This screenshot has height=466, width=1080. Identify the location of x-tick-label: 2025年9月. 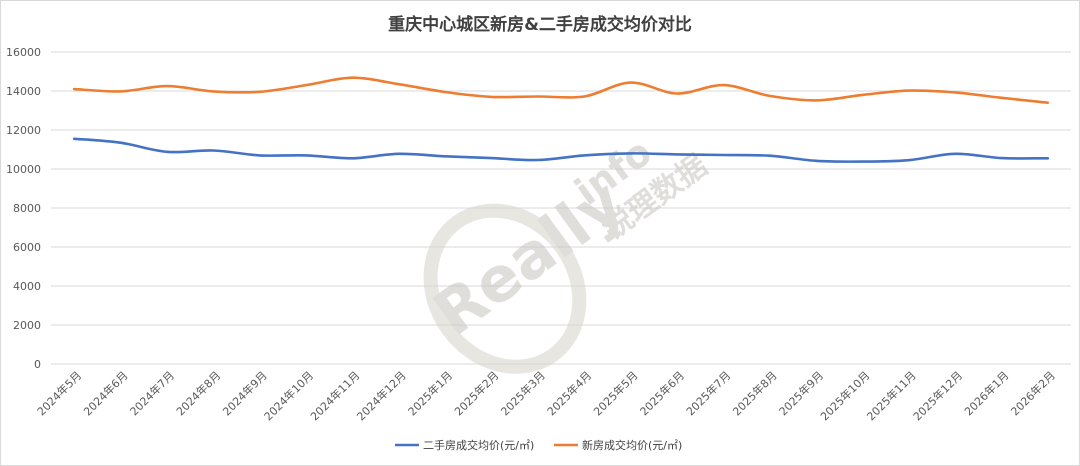
(801, 393).